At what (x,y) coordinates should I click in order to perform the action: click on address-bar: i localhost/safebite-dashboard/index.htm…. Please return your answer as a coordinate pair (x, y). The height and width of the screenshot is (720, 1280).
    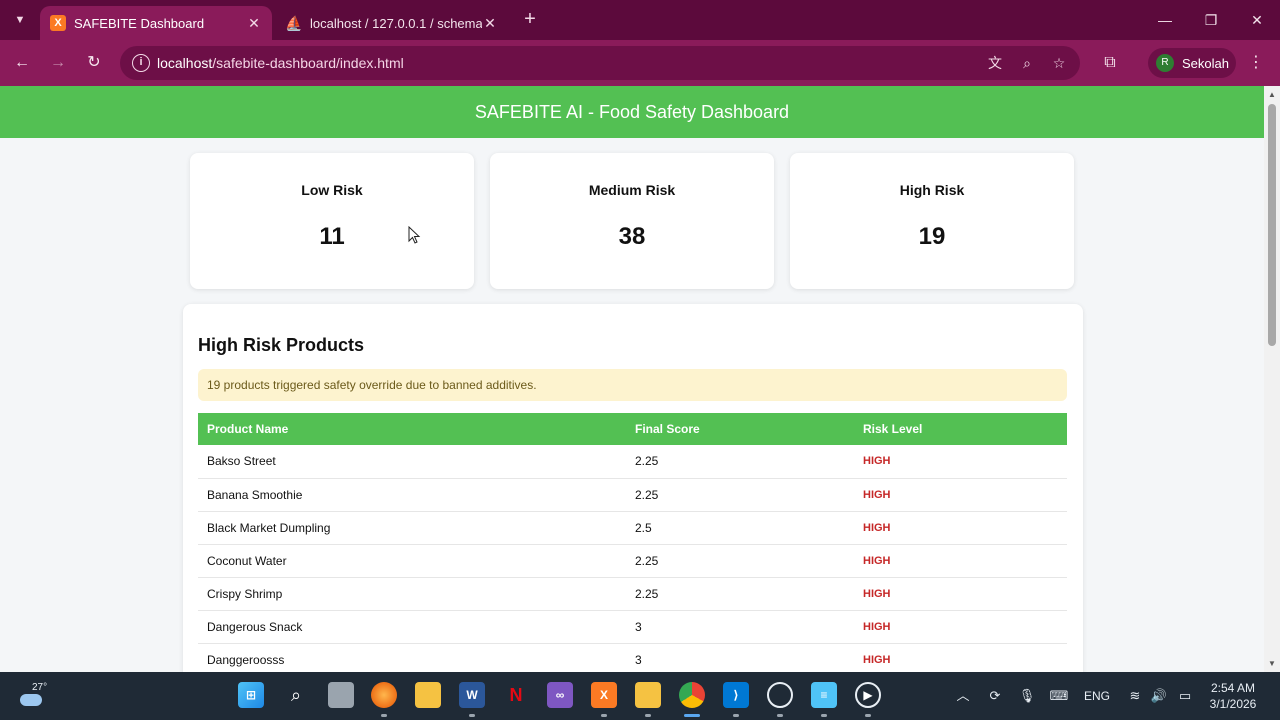
    Looking at the image, I should click on (600, 63).